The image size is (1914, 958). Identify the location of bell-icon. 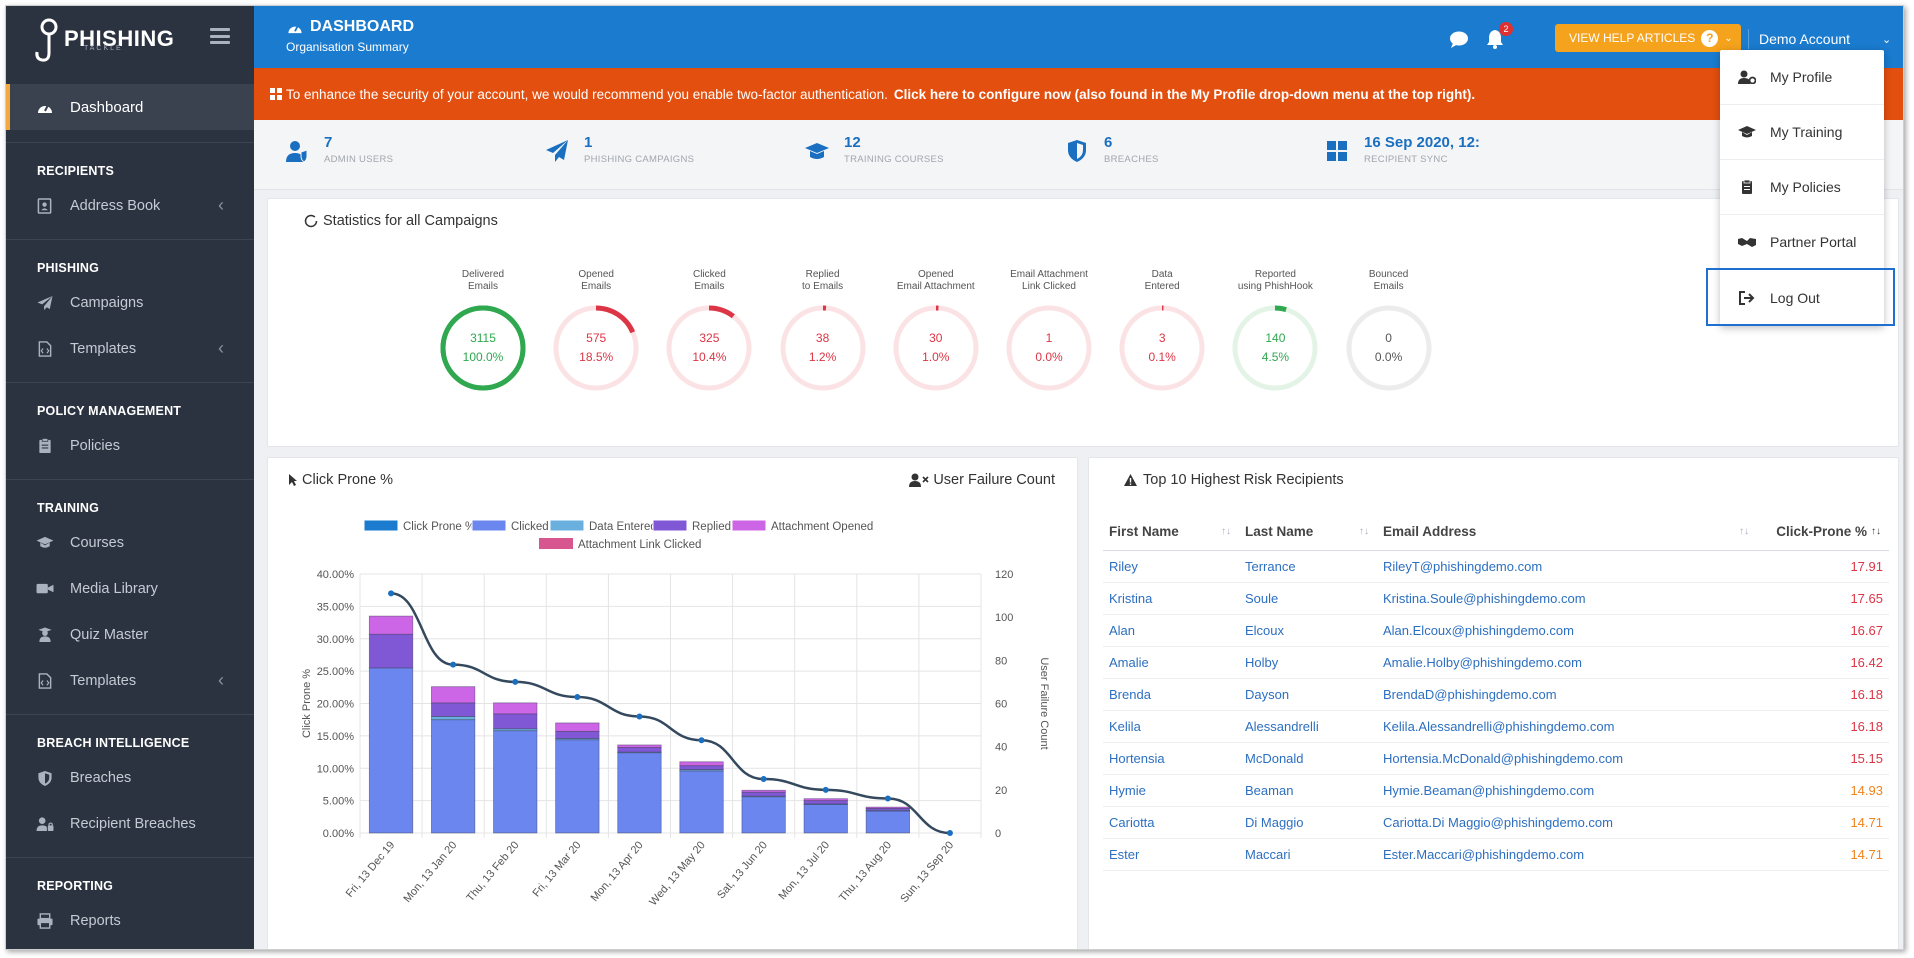
(1495, 39).